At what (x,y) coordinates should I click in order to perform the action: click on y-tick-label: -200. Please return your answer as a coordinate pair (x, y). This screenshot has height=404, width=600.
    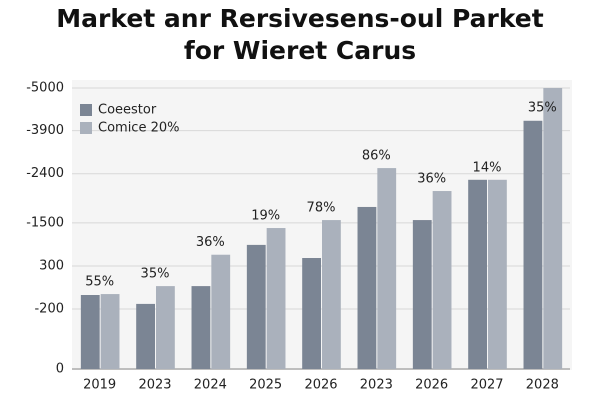
    Looking at the image, I should click on (49, 309).